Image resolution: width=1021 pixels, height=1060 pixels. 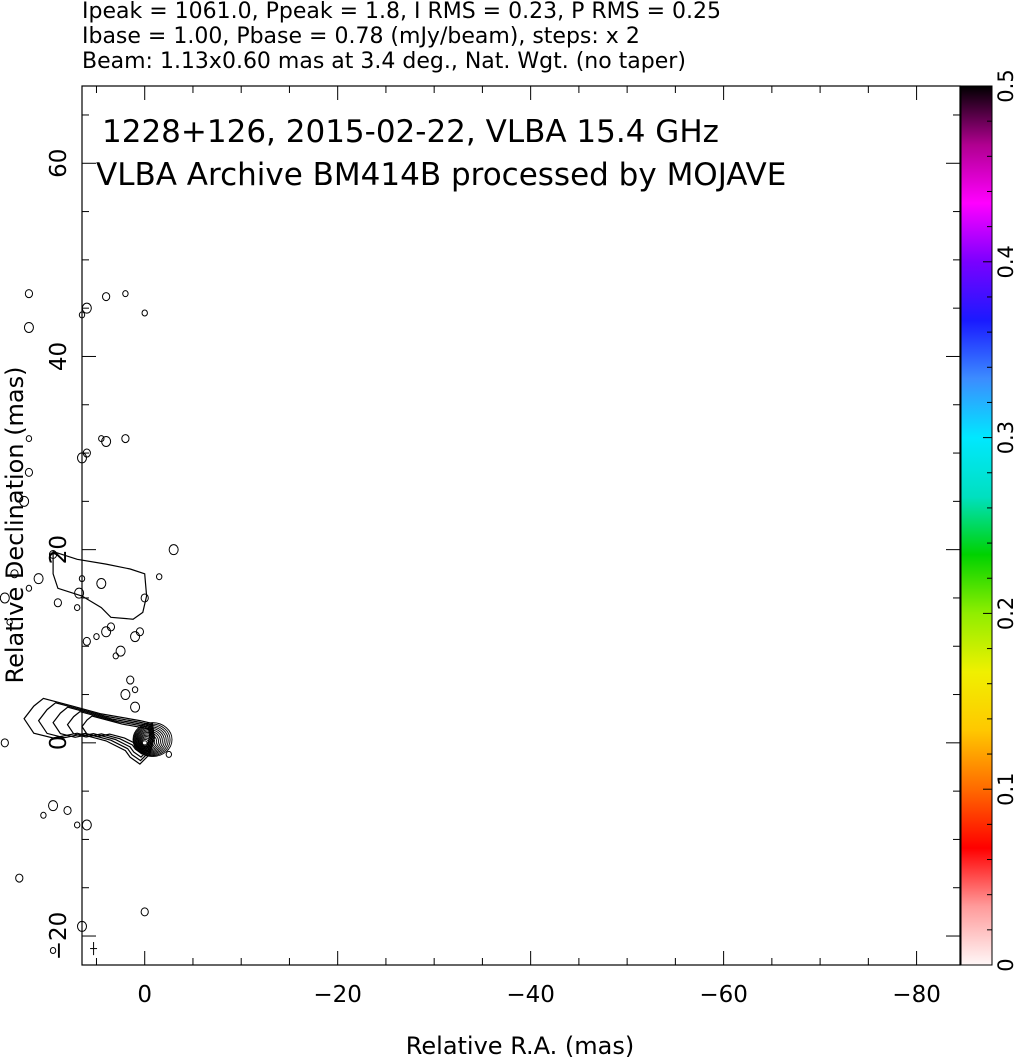 What do you see at coordinates (144, 995) in the screenshot?
I see `x-tick-label: 0` at bounding box center [144, 995].